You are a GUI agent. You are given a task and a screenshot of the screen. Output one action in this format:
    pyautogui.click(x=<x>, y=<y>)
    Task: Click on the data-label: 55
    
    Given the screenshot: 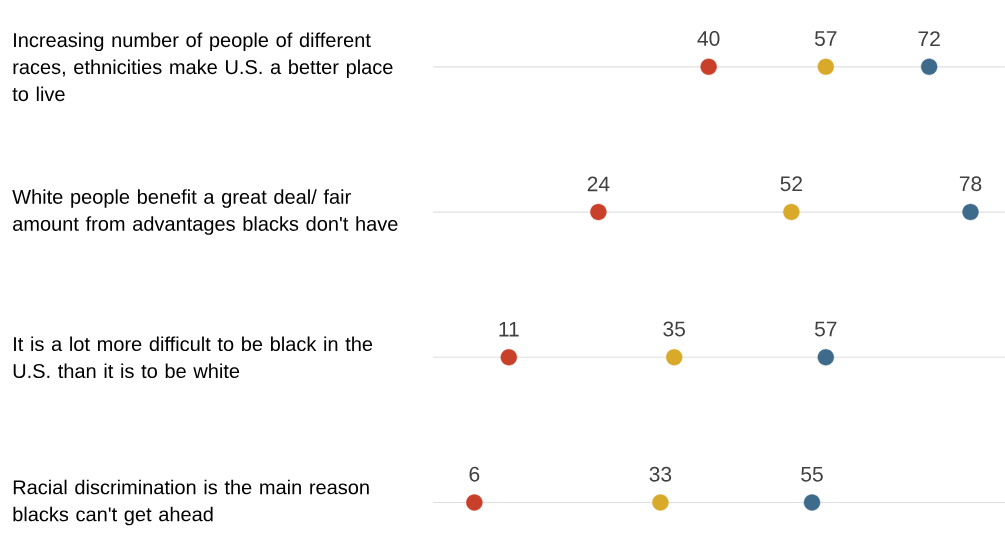 What is the action you would take?
    pyautogui.click(x=812, y=474)
    